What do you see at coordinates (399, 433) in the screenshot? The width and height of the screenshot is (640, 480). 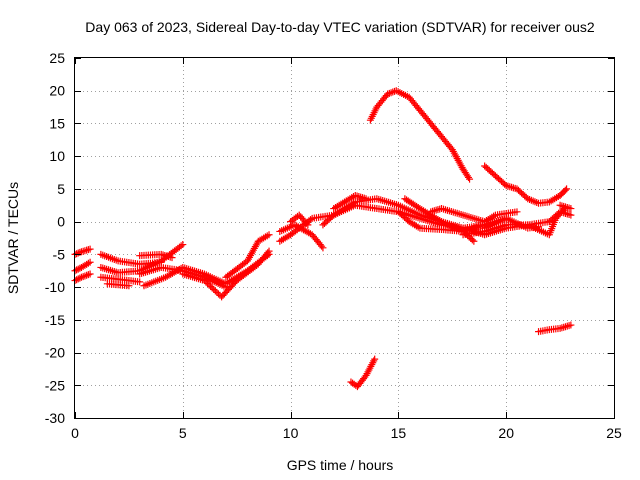 I see `x-tick-label: 15` at bounding box center [399, 433].